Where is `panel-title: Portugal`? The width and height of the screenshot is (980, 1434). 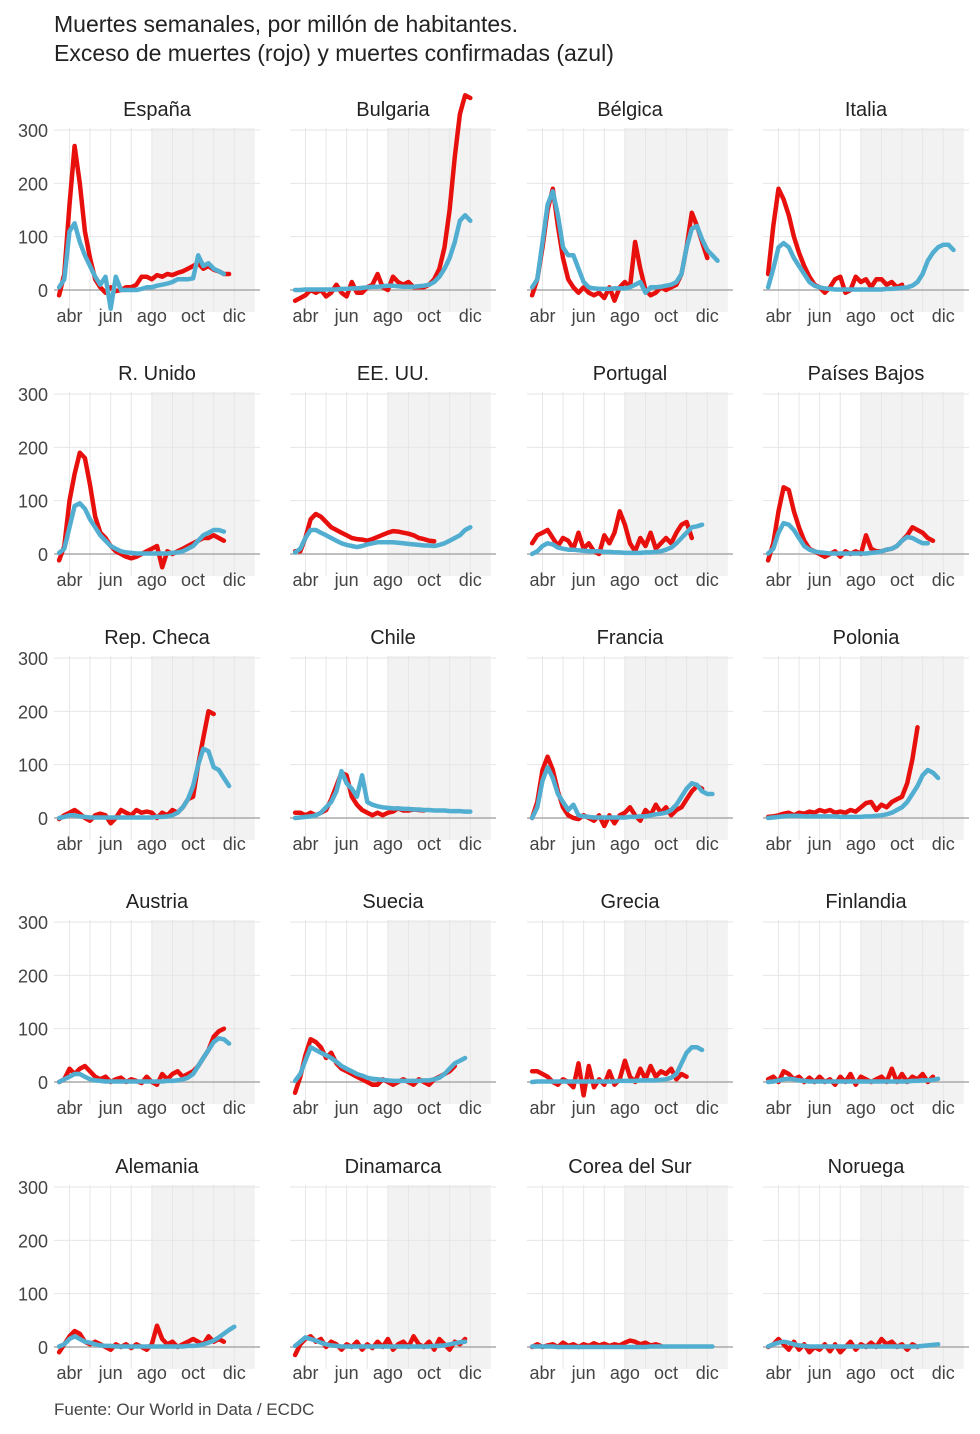
panel-title: Portugal is located at coordinates (630, 374).